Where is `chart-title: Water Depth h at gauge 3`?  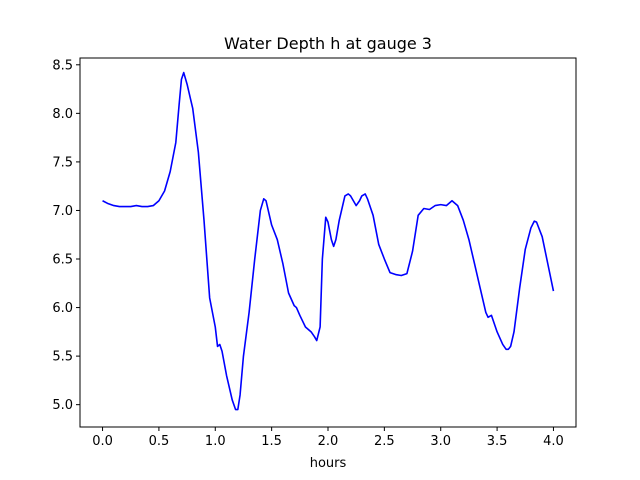
chart-title: Water Depth h at gauge 3 is located at coordinates (328, 43).